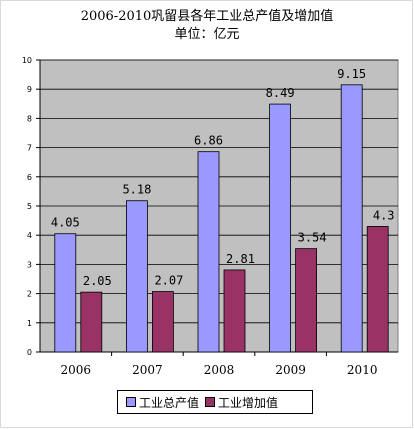  What do you see at coordinates (29, 89) in the screenshot?
I see `y-tick-label: 9` at bounding box center [29, 89].